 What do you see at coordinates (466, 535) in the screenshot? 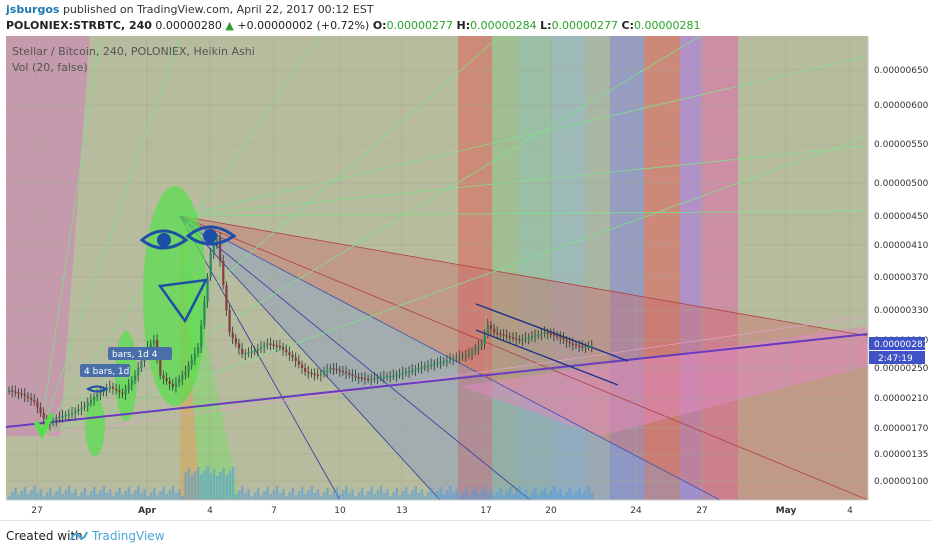
I see `footer: Created with TradingView` at bounding box center [466, 535].